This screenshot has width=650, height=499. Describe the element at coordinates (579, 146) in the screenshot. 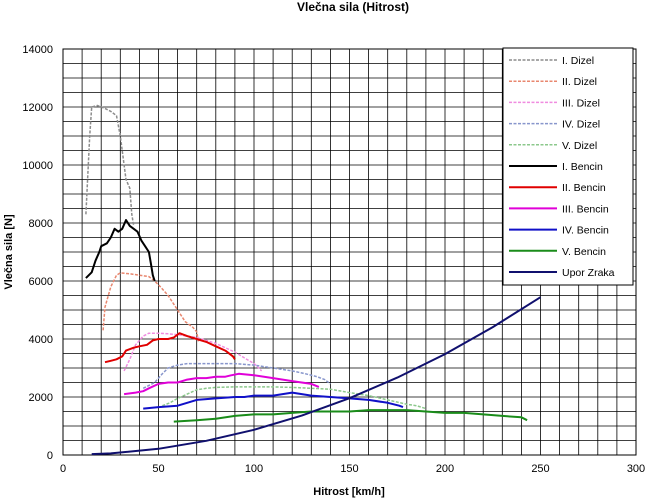

I see `legend-label-v-dizel: V. Dizel` at that location.